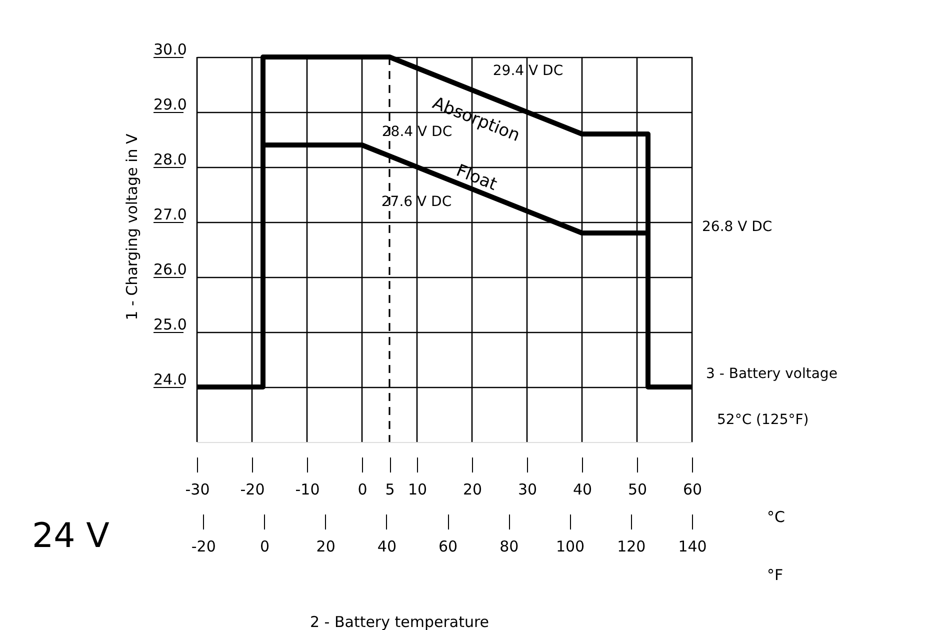 Image resolution: width=941 pixels, height=630 pixels. Describe the element at coordinates (170, 269) in the screenshot. I see `y-tick-label: 26.0` at that location.